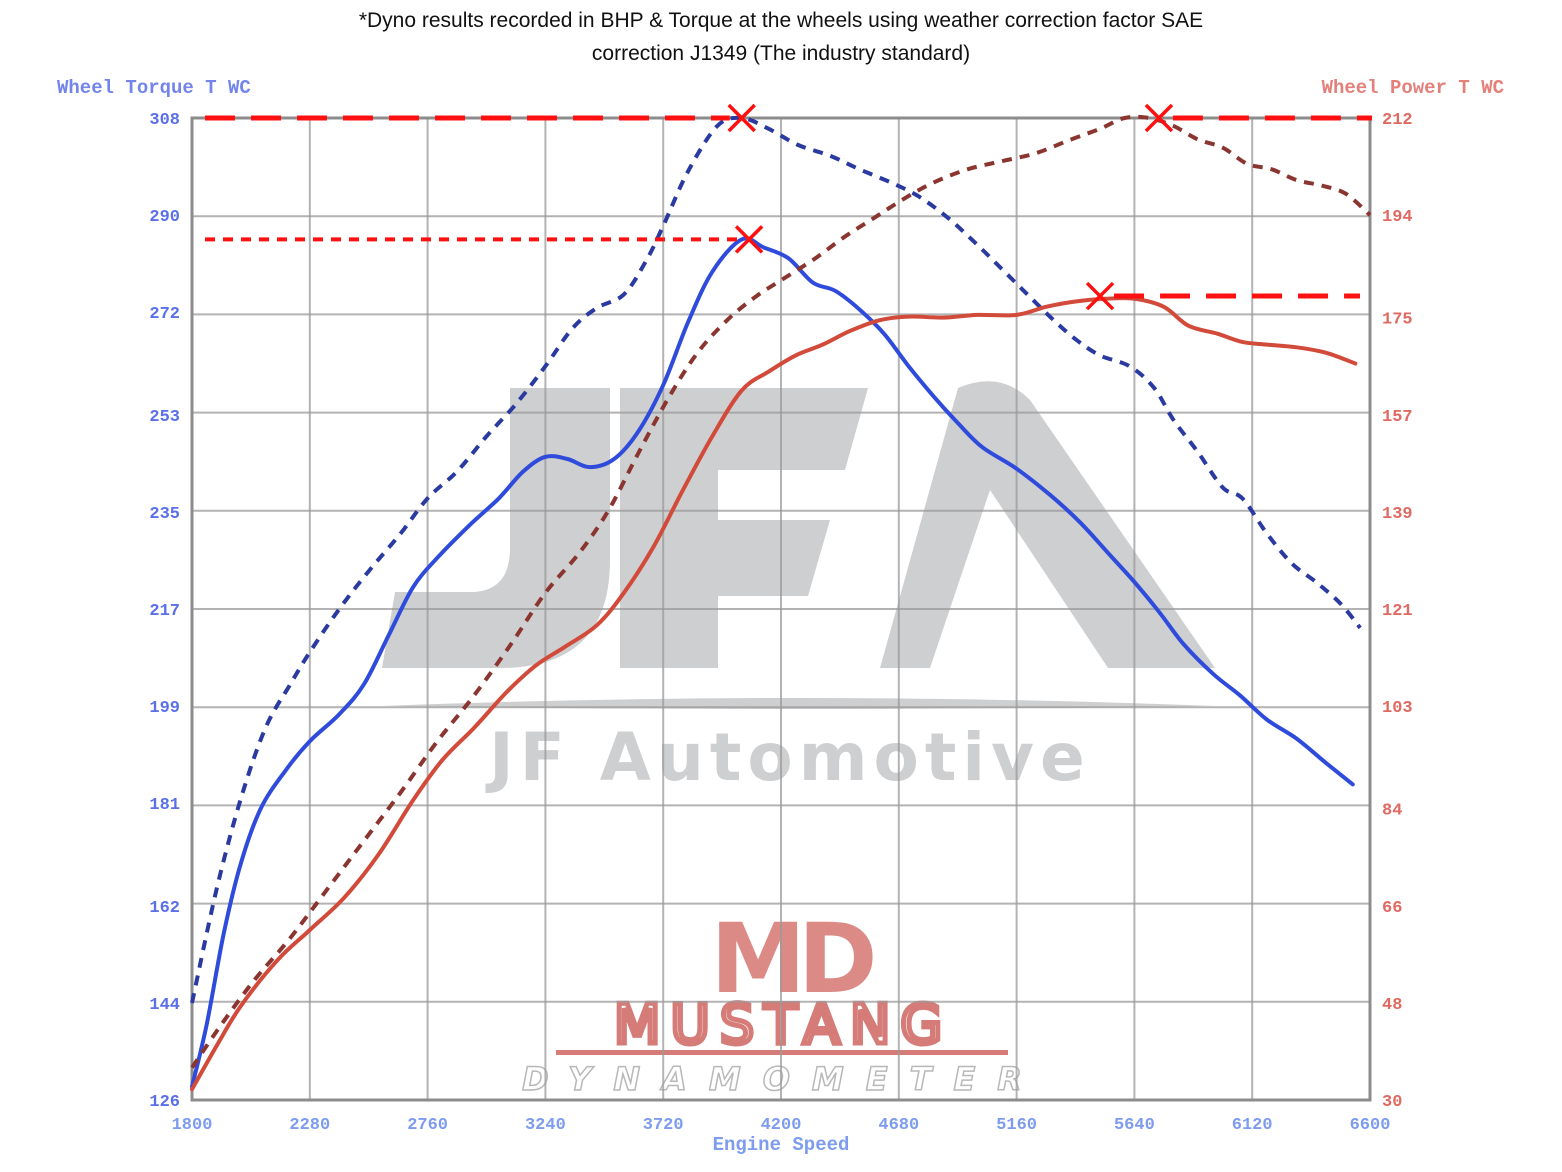  I want to click on x-axis-tick: 1800, so click(192, 1125).